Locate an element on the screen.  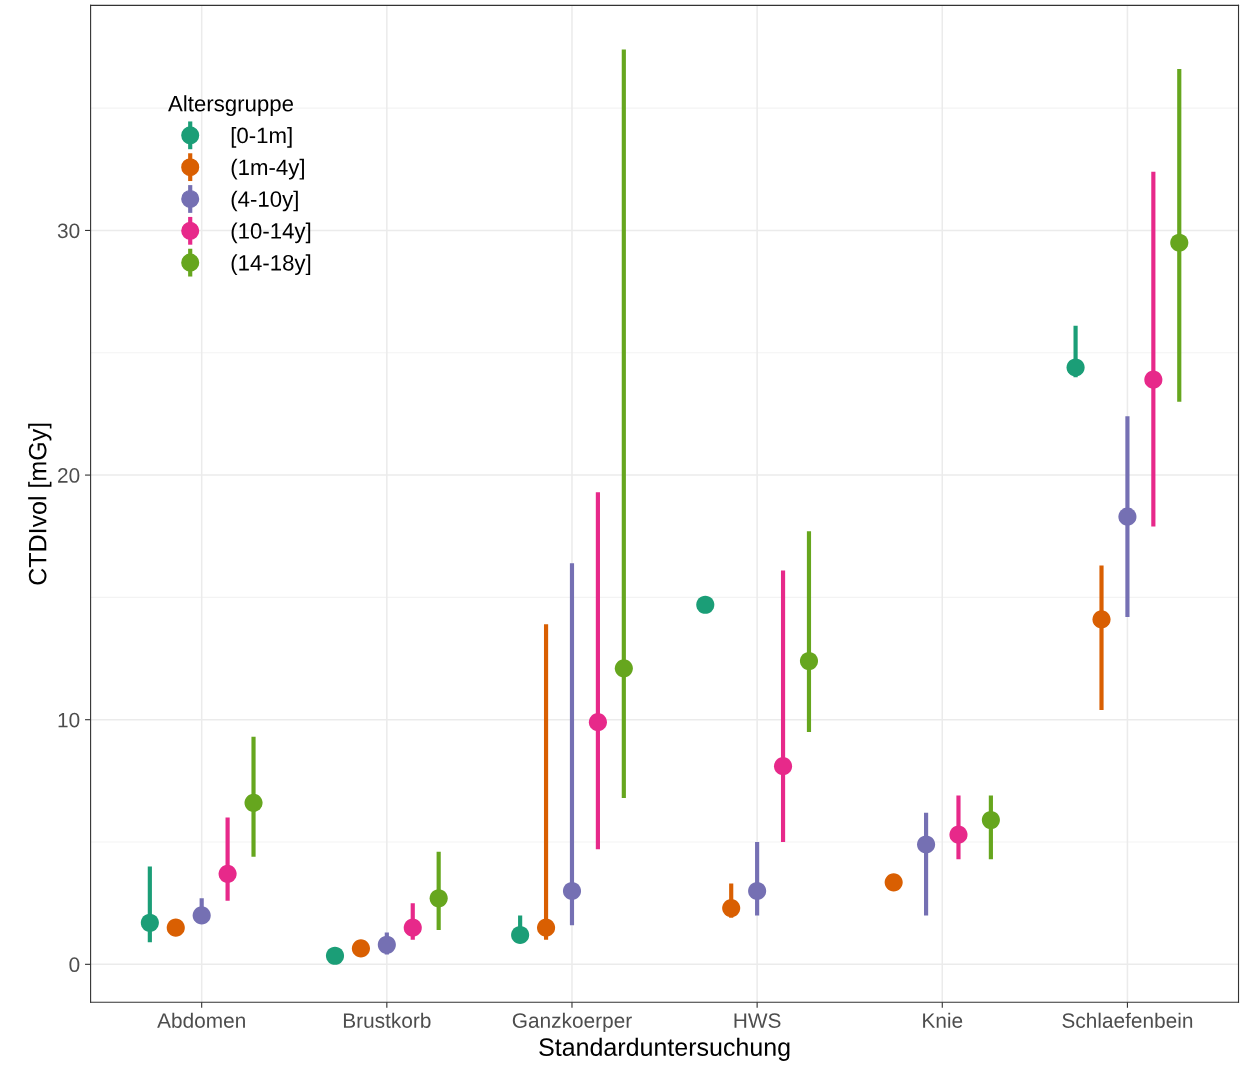
legend-label: (14-18y] is located at coordinates (271, 265).